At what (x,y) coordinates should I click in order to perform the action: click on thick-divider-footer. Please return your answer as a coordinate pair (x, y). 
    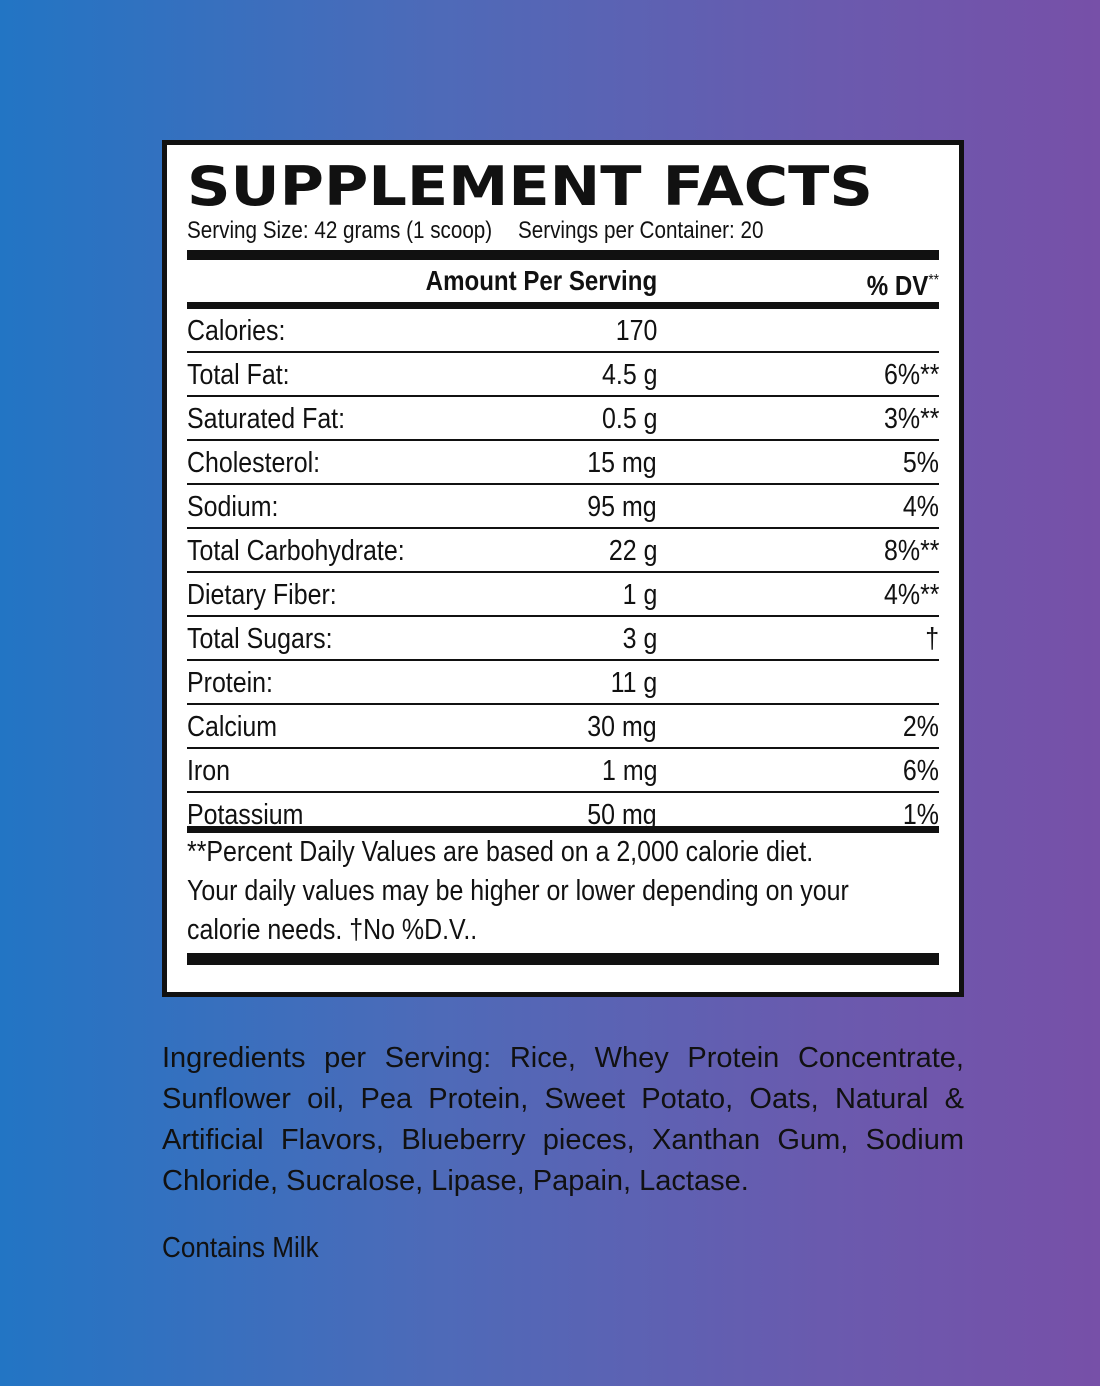
    Looking at the image, I should click on (563, 959).